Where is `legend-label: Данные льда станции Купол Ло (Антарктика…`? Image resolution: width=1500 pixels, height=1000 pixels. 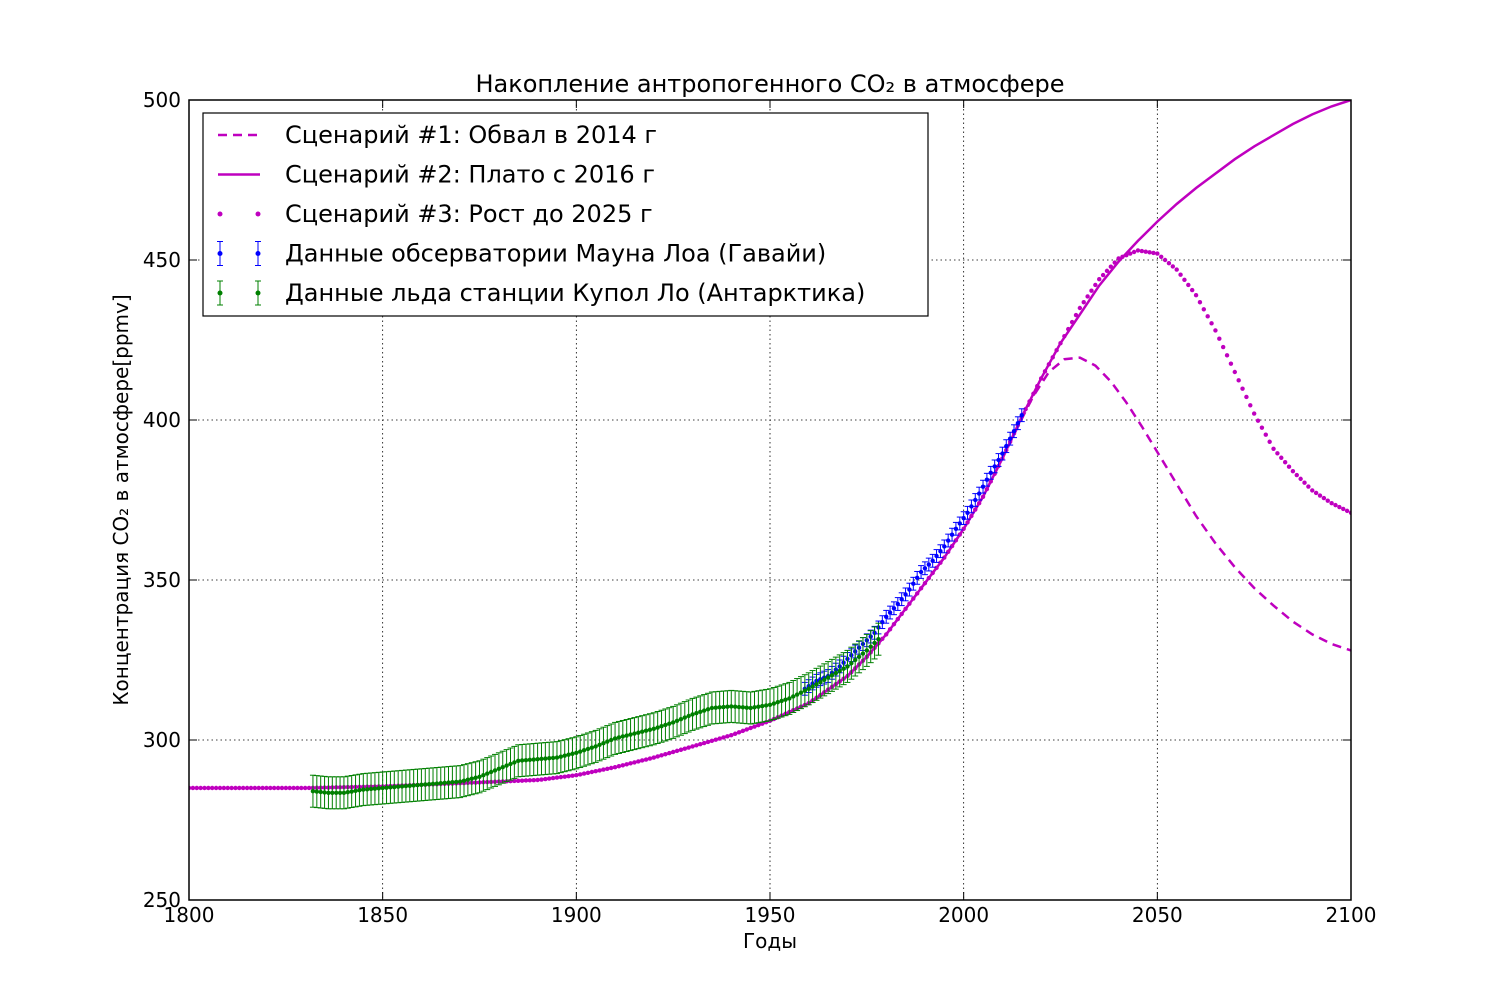 legend-label: Данные льда станции Купол Ло (Антарктика… is located at coordinates (575, 293).